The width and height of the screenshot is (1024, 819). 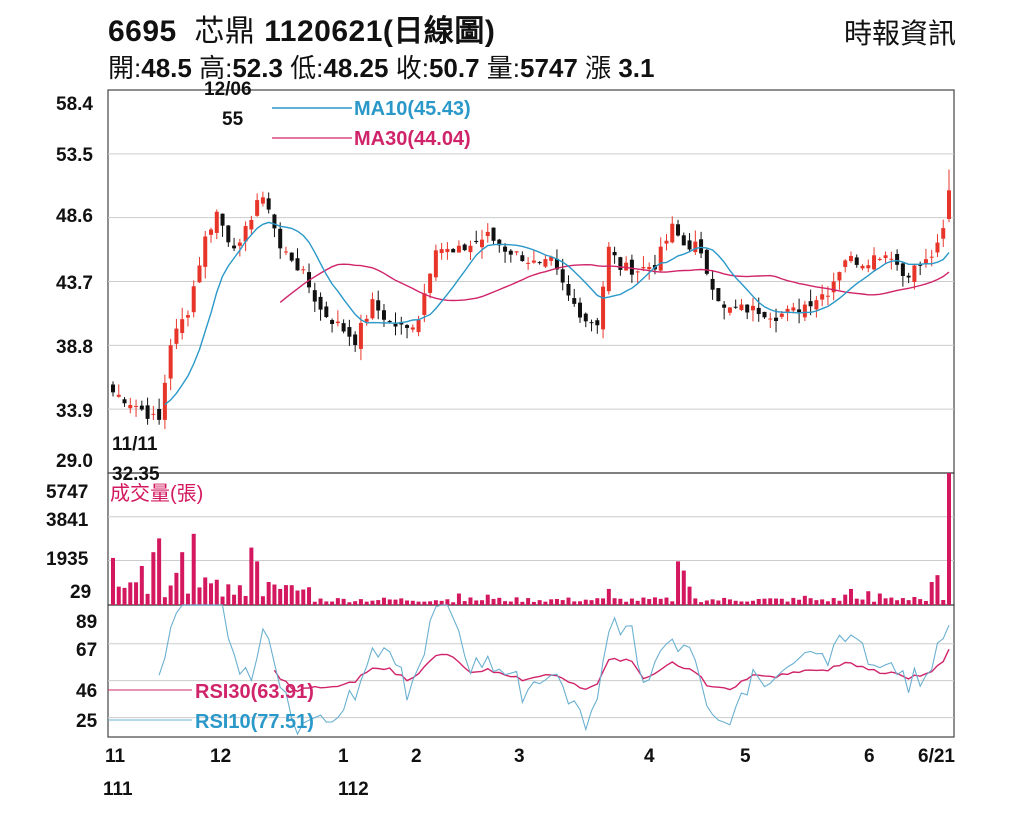 What do you see at coordinates (136, 474) in the screenshot?
I see `low-price-annotation: 32.35` at bounding box center [136, 474].